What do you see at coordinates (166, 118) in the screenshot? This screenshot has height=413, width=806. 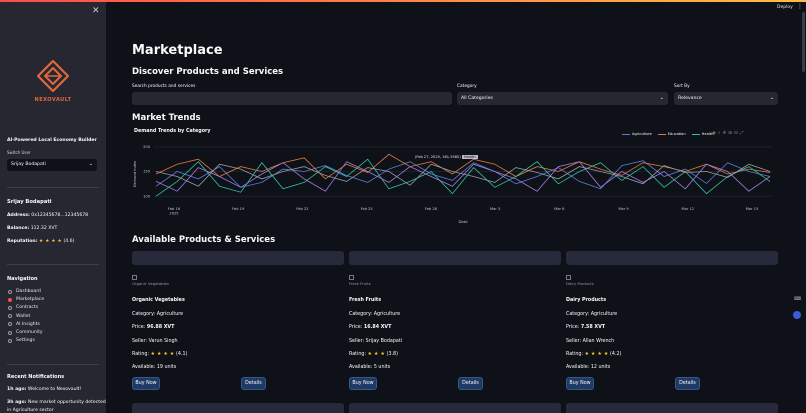 I see `trends-title: Market Trends` at bounding box center [166, 118].